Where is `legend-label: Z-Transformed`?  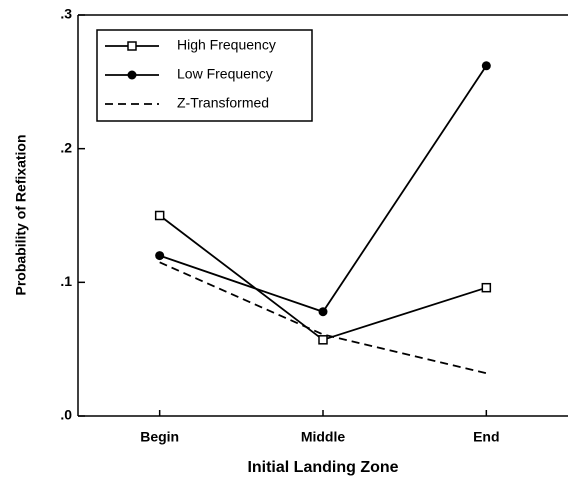
legend-label: Z-Transformed is located at coordinates (223, 103).